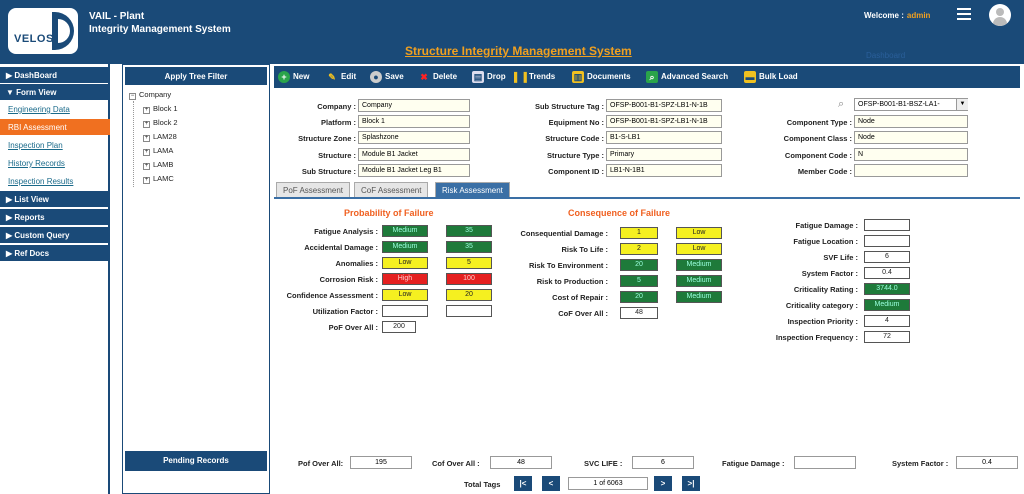  I want to click on fatigue-location-value, so click(887, 241).